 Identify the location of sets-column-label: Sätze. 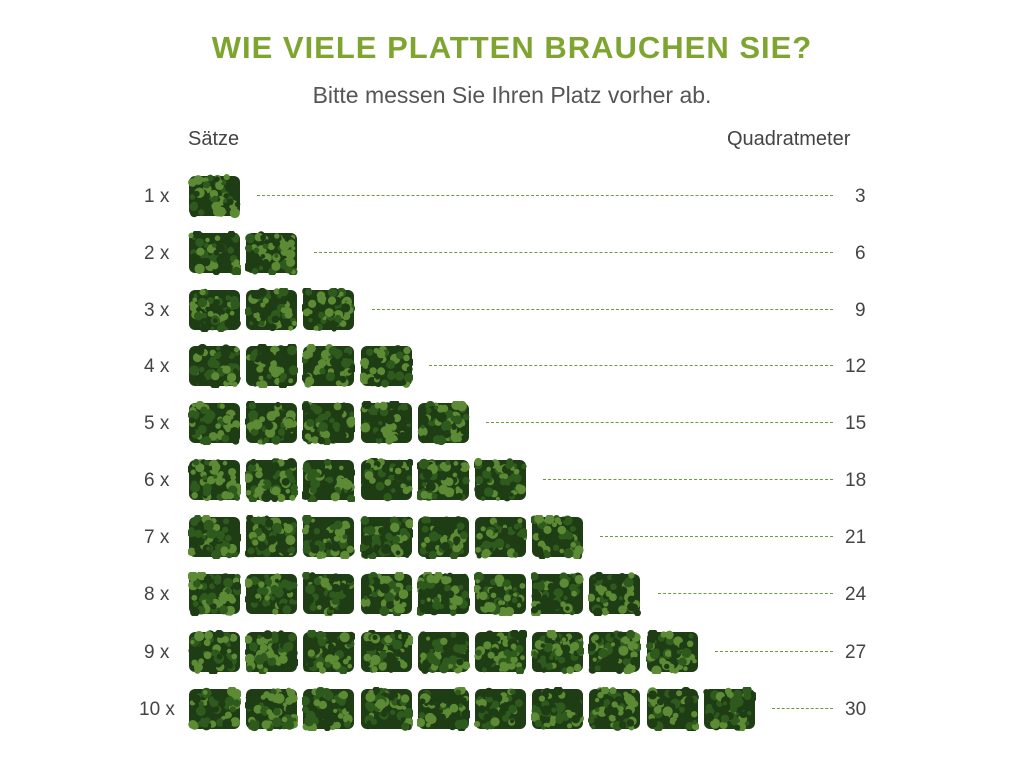
(214, 139).